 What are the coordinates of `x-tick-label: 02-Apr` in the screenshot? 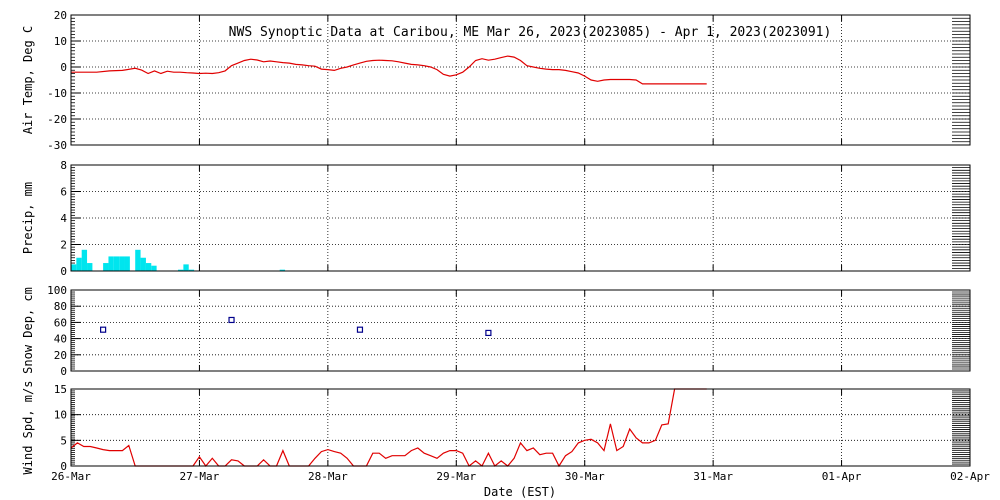 It's located at (970, 476).